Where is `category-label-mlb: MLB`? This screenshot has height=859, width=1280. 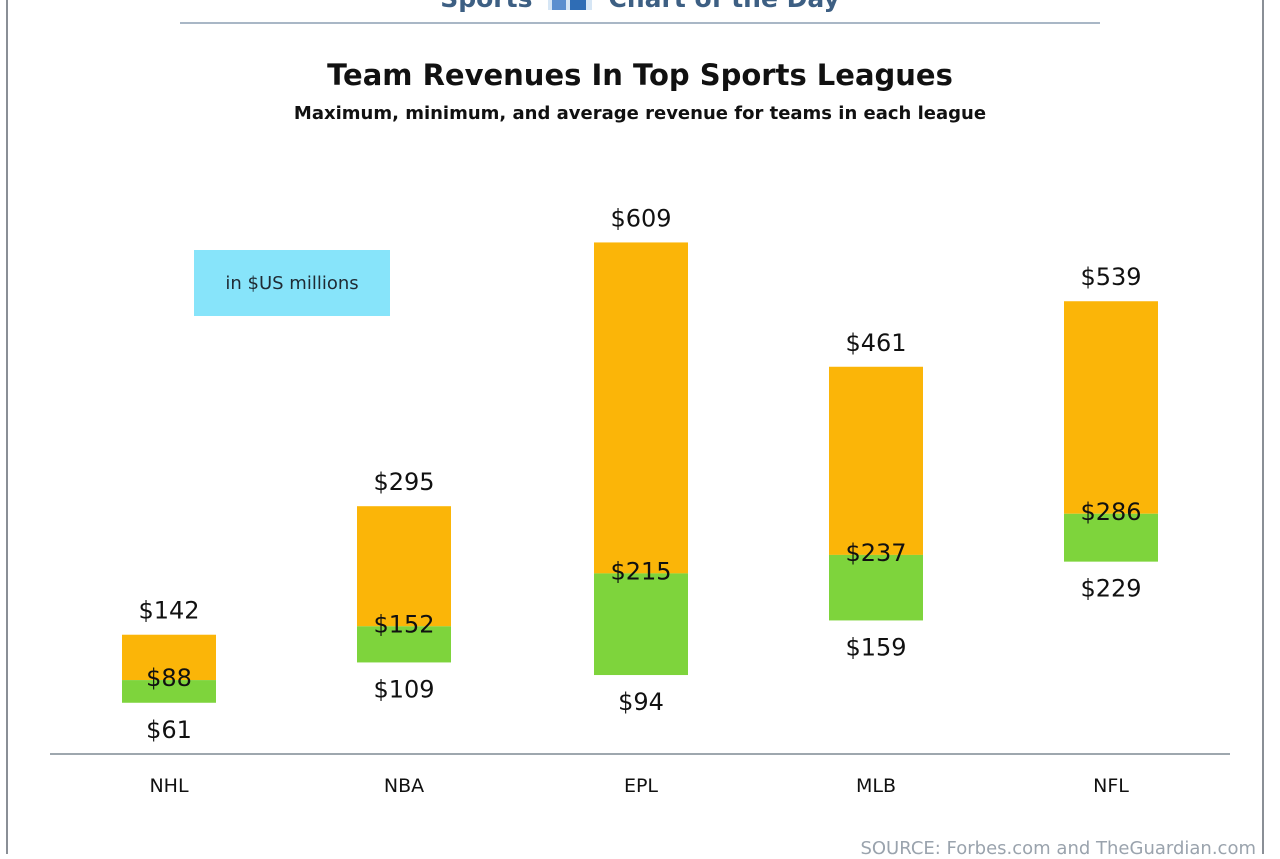
category-label-mlb: MLB is located at coordinates (876, 786).